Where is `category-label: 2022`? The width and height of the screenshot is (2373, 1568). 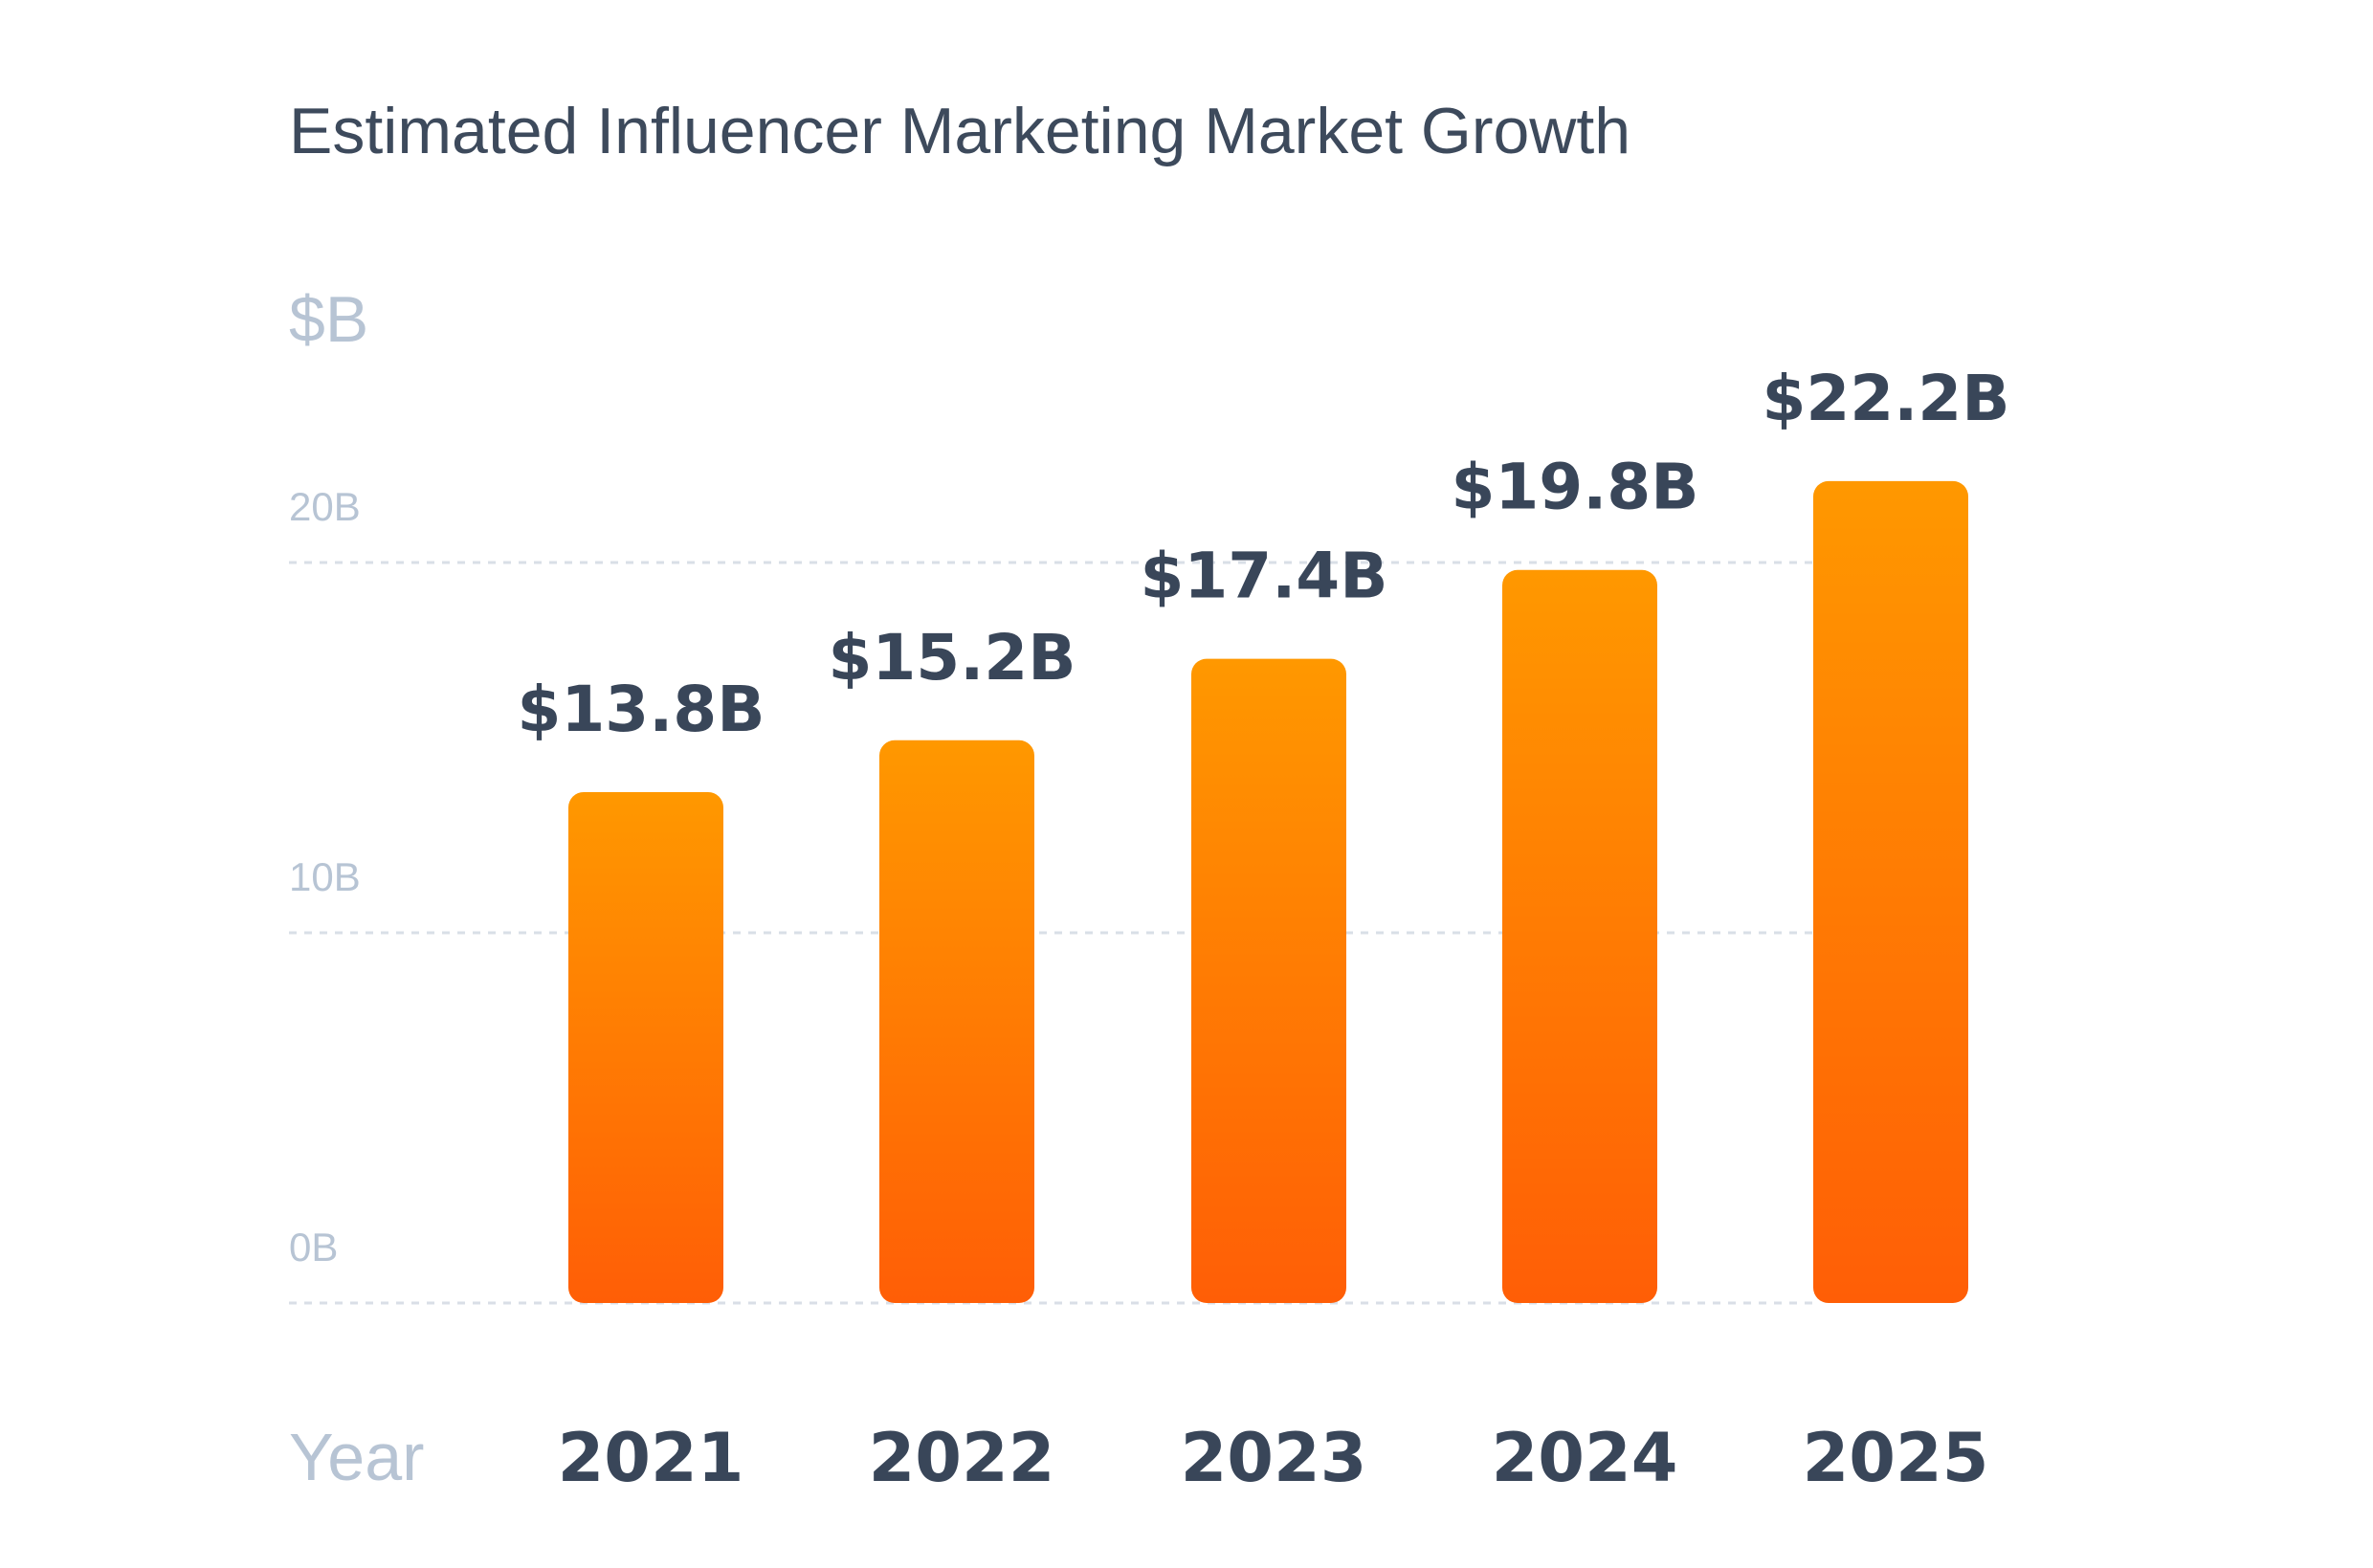 category-label: 2022 is located at coordinates (962, 1458).